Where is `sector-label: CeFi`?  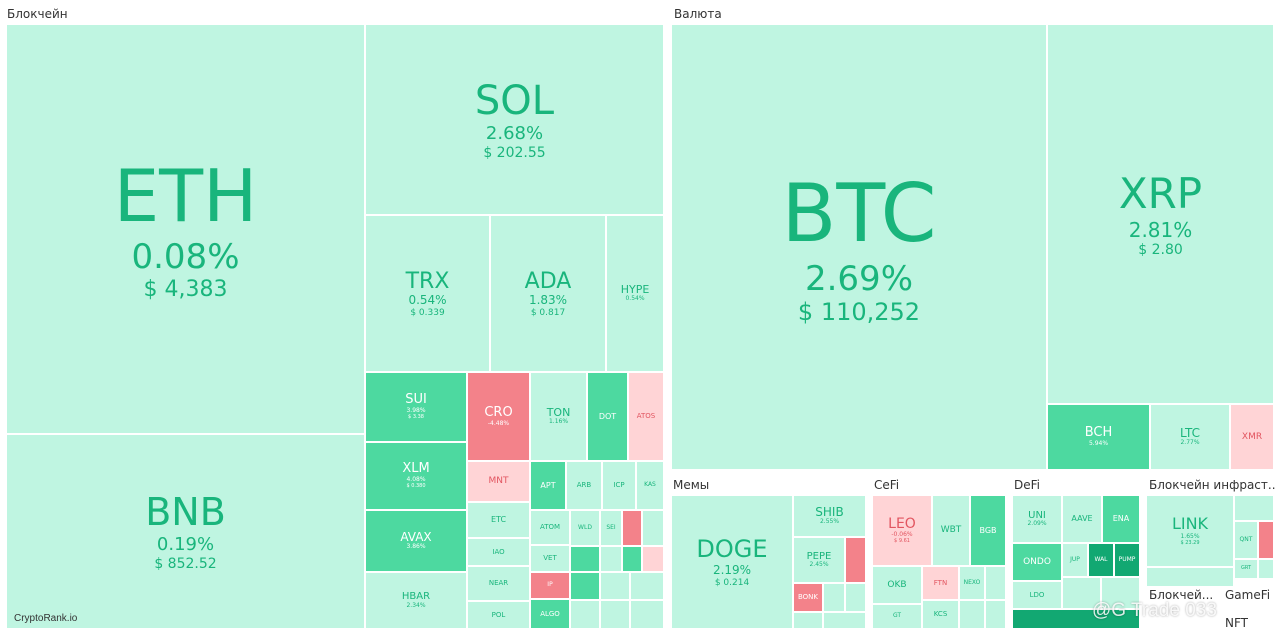
sector-label: CeFi is located at coordinates (887, 485).